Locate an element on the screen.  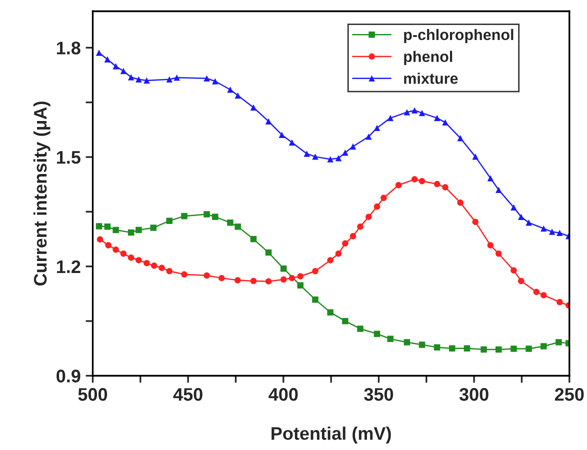
legend-label: p-chlorophenol is located at coordinates (459, 36).